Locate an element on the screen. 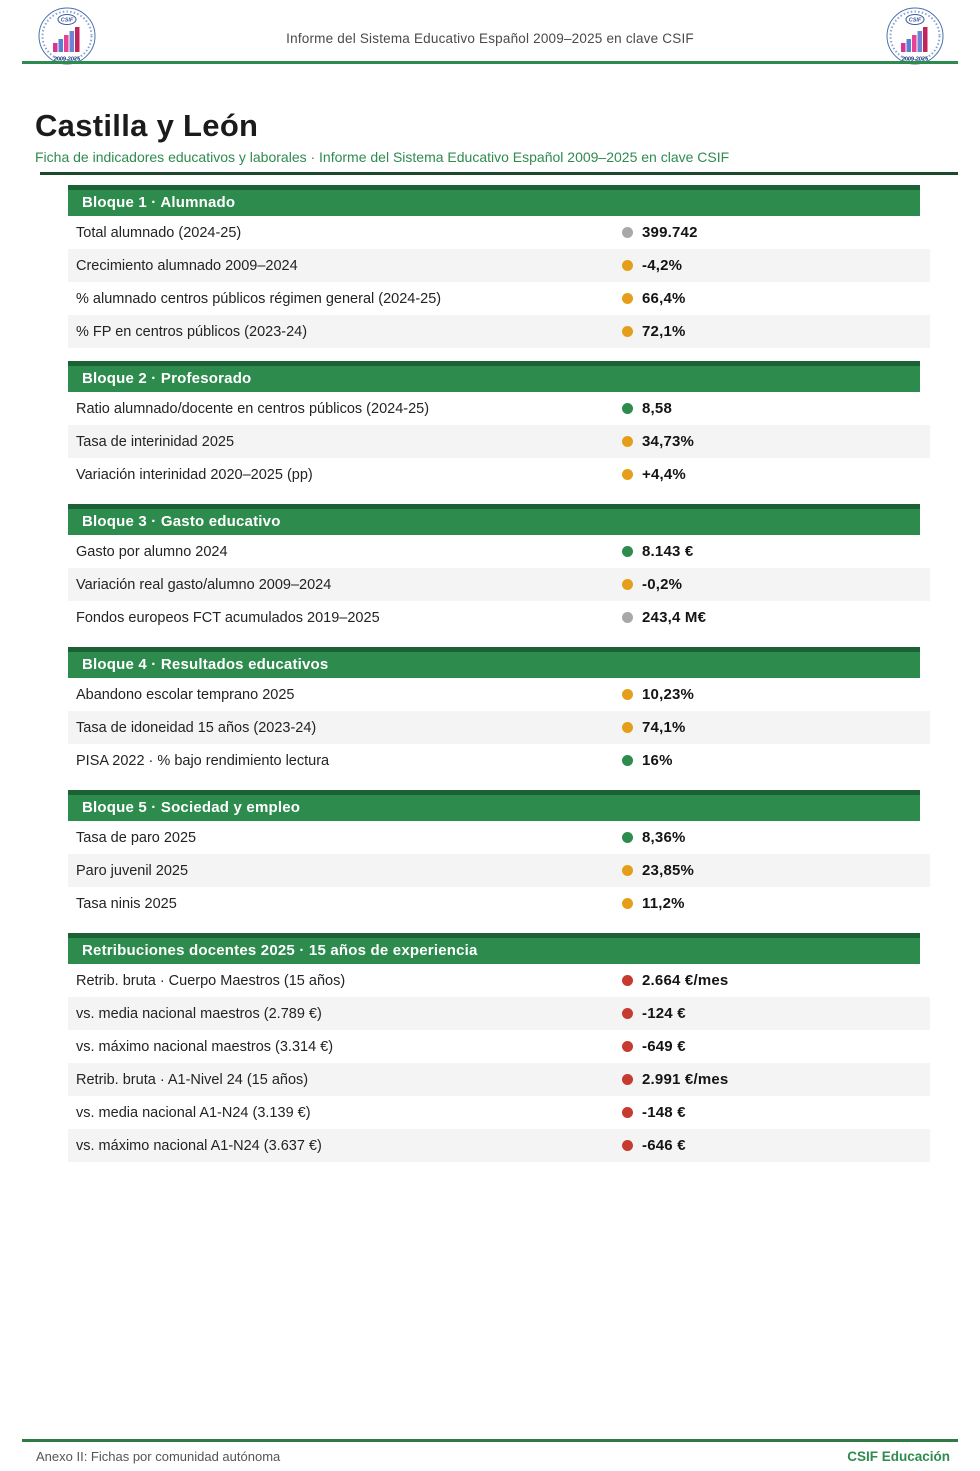  header-rule is located at coordinates (490, 62).